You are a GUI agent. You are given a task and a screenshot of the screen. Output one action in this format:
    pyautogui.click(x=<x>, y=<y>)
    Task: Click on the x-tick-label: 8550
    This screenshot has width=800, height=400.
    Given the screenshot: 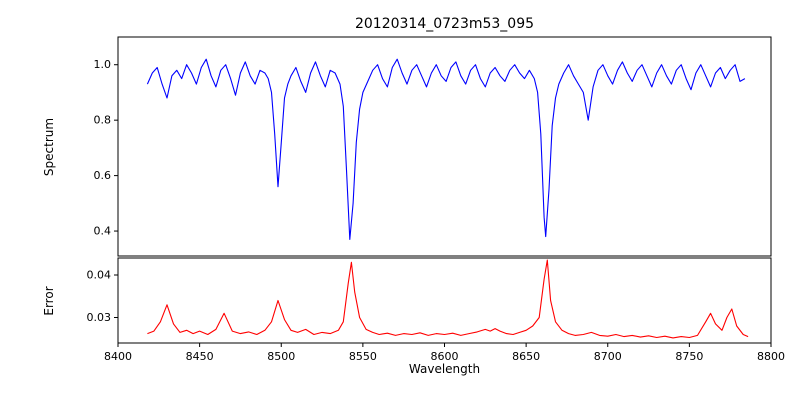 What is the action you would take?
    pyautogui.click(x=363, y=356)
    